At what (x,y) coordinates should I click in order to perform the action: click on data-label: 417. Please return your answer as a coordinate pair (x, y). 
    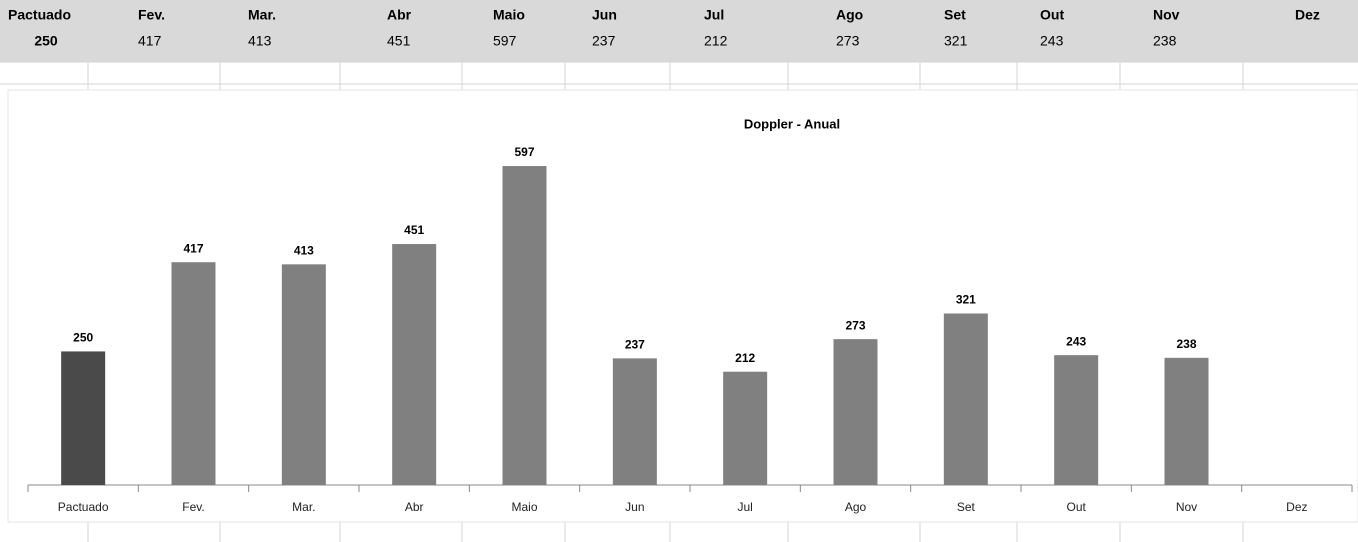
    Looking at the image, I should click on (193, 248).